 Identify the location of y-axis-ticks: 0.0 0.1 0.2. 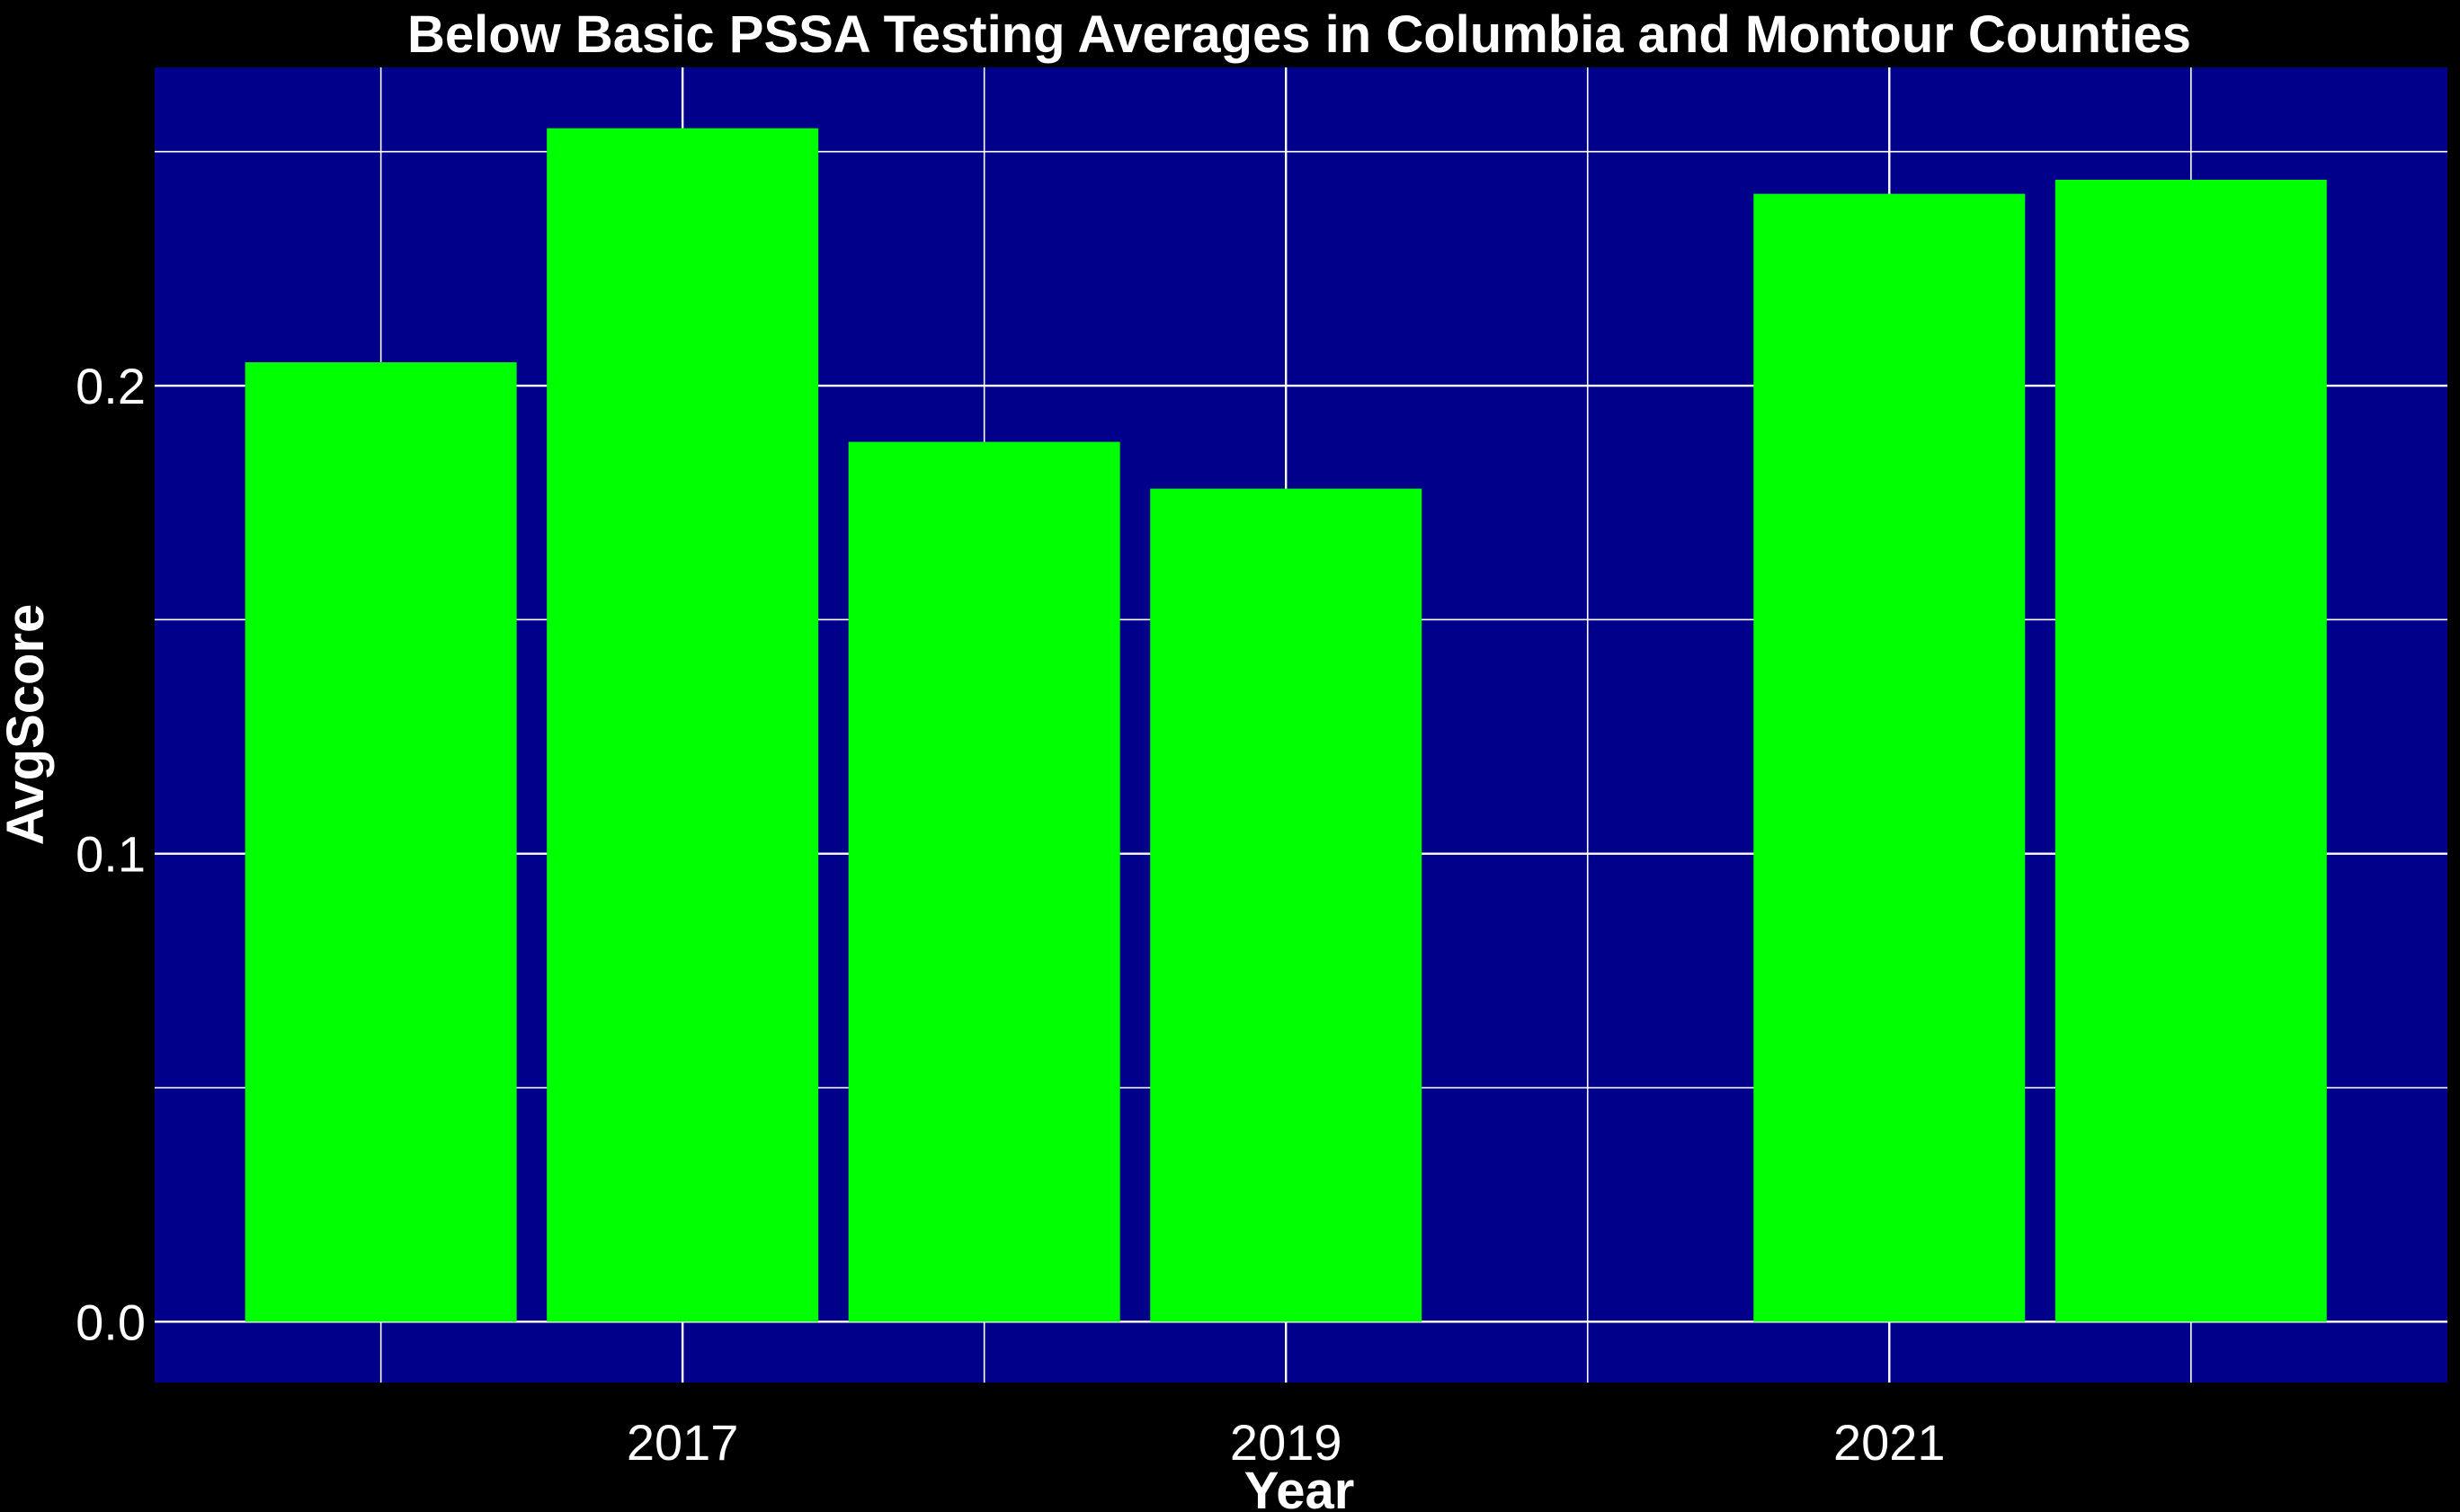
(111, 854).